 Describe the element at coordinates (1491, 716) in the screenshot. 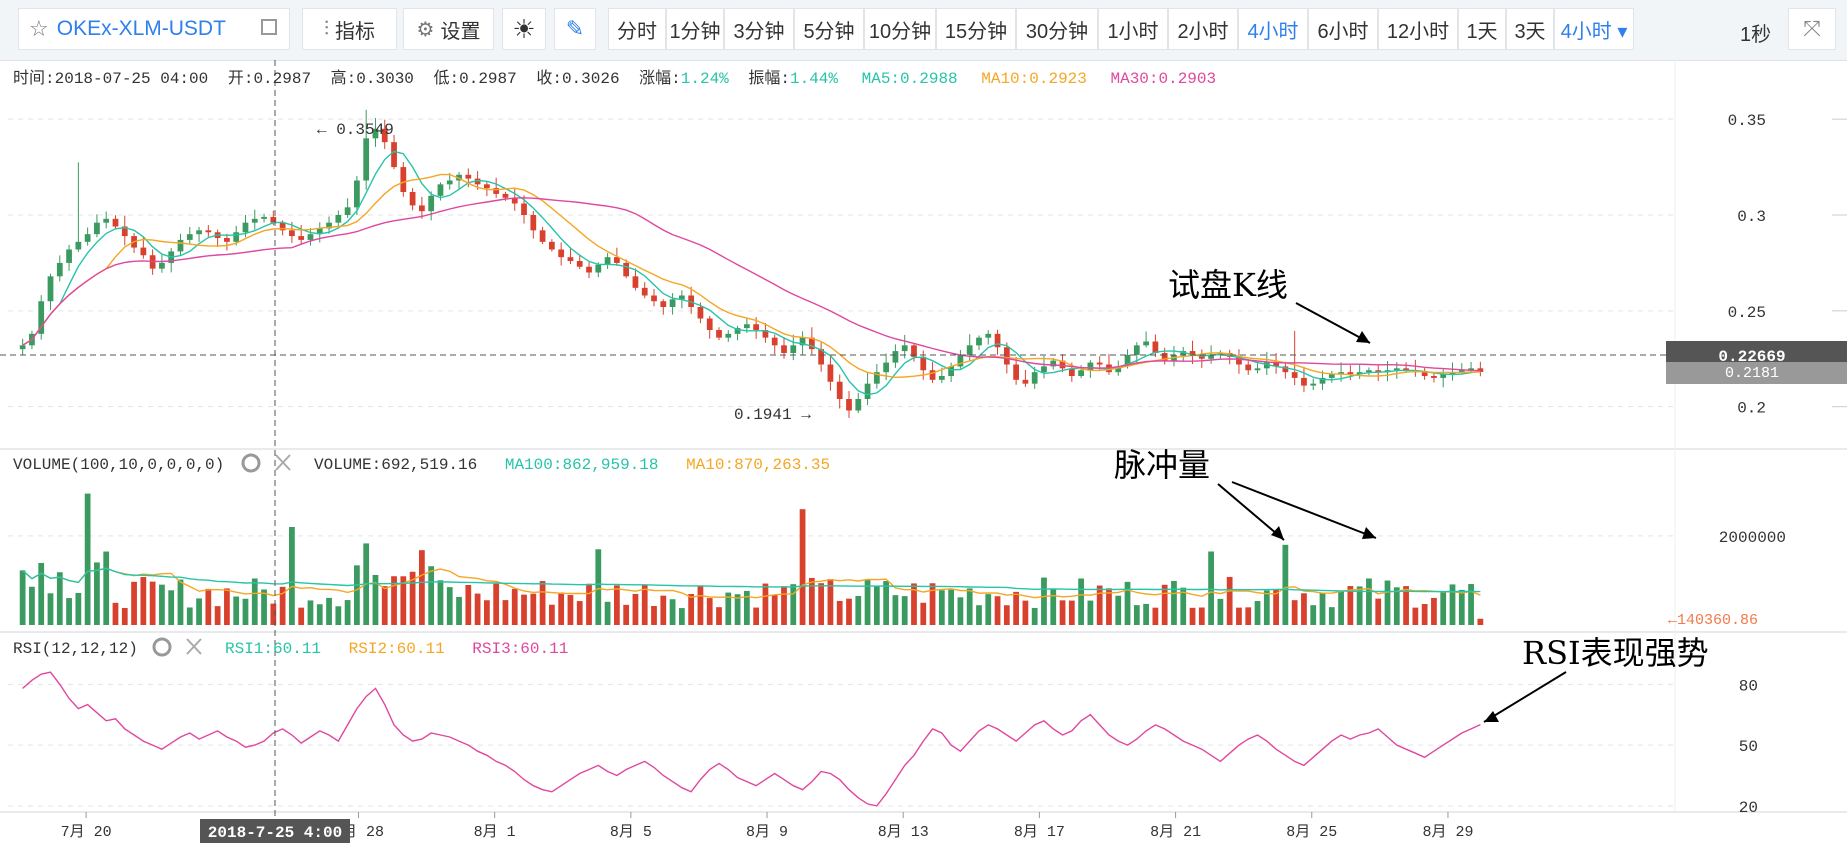

I see `annotation-rsi-arrowhead` at that location.